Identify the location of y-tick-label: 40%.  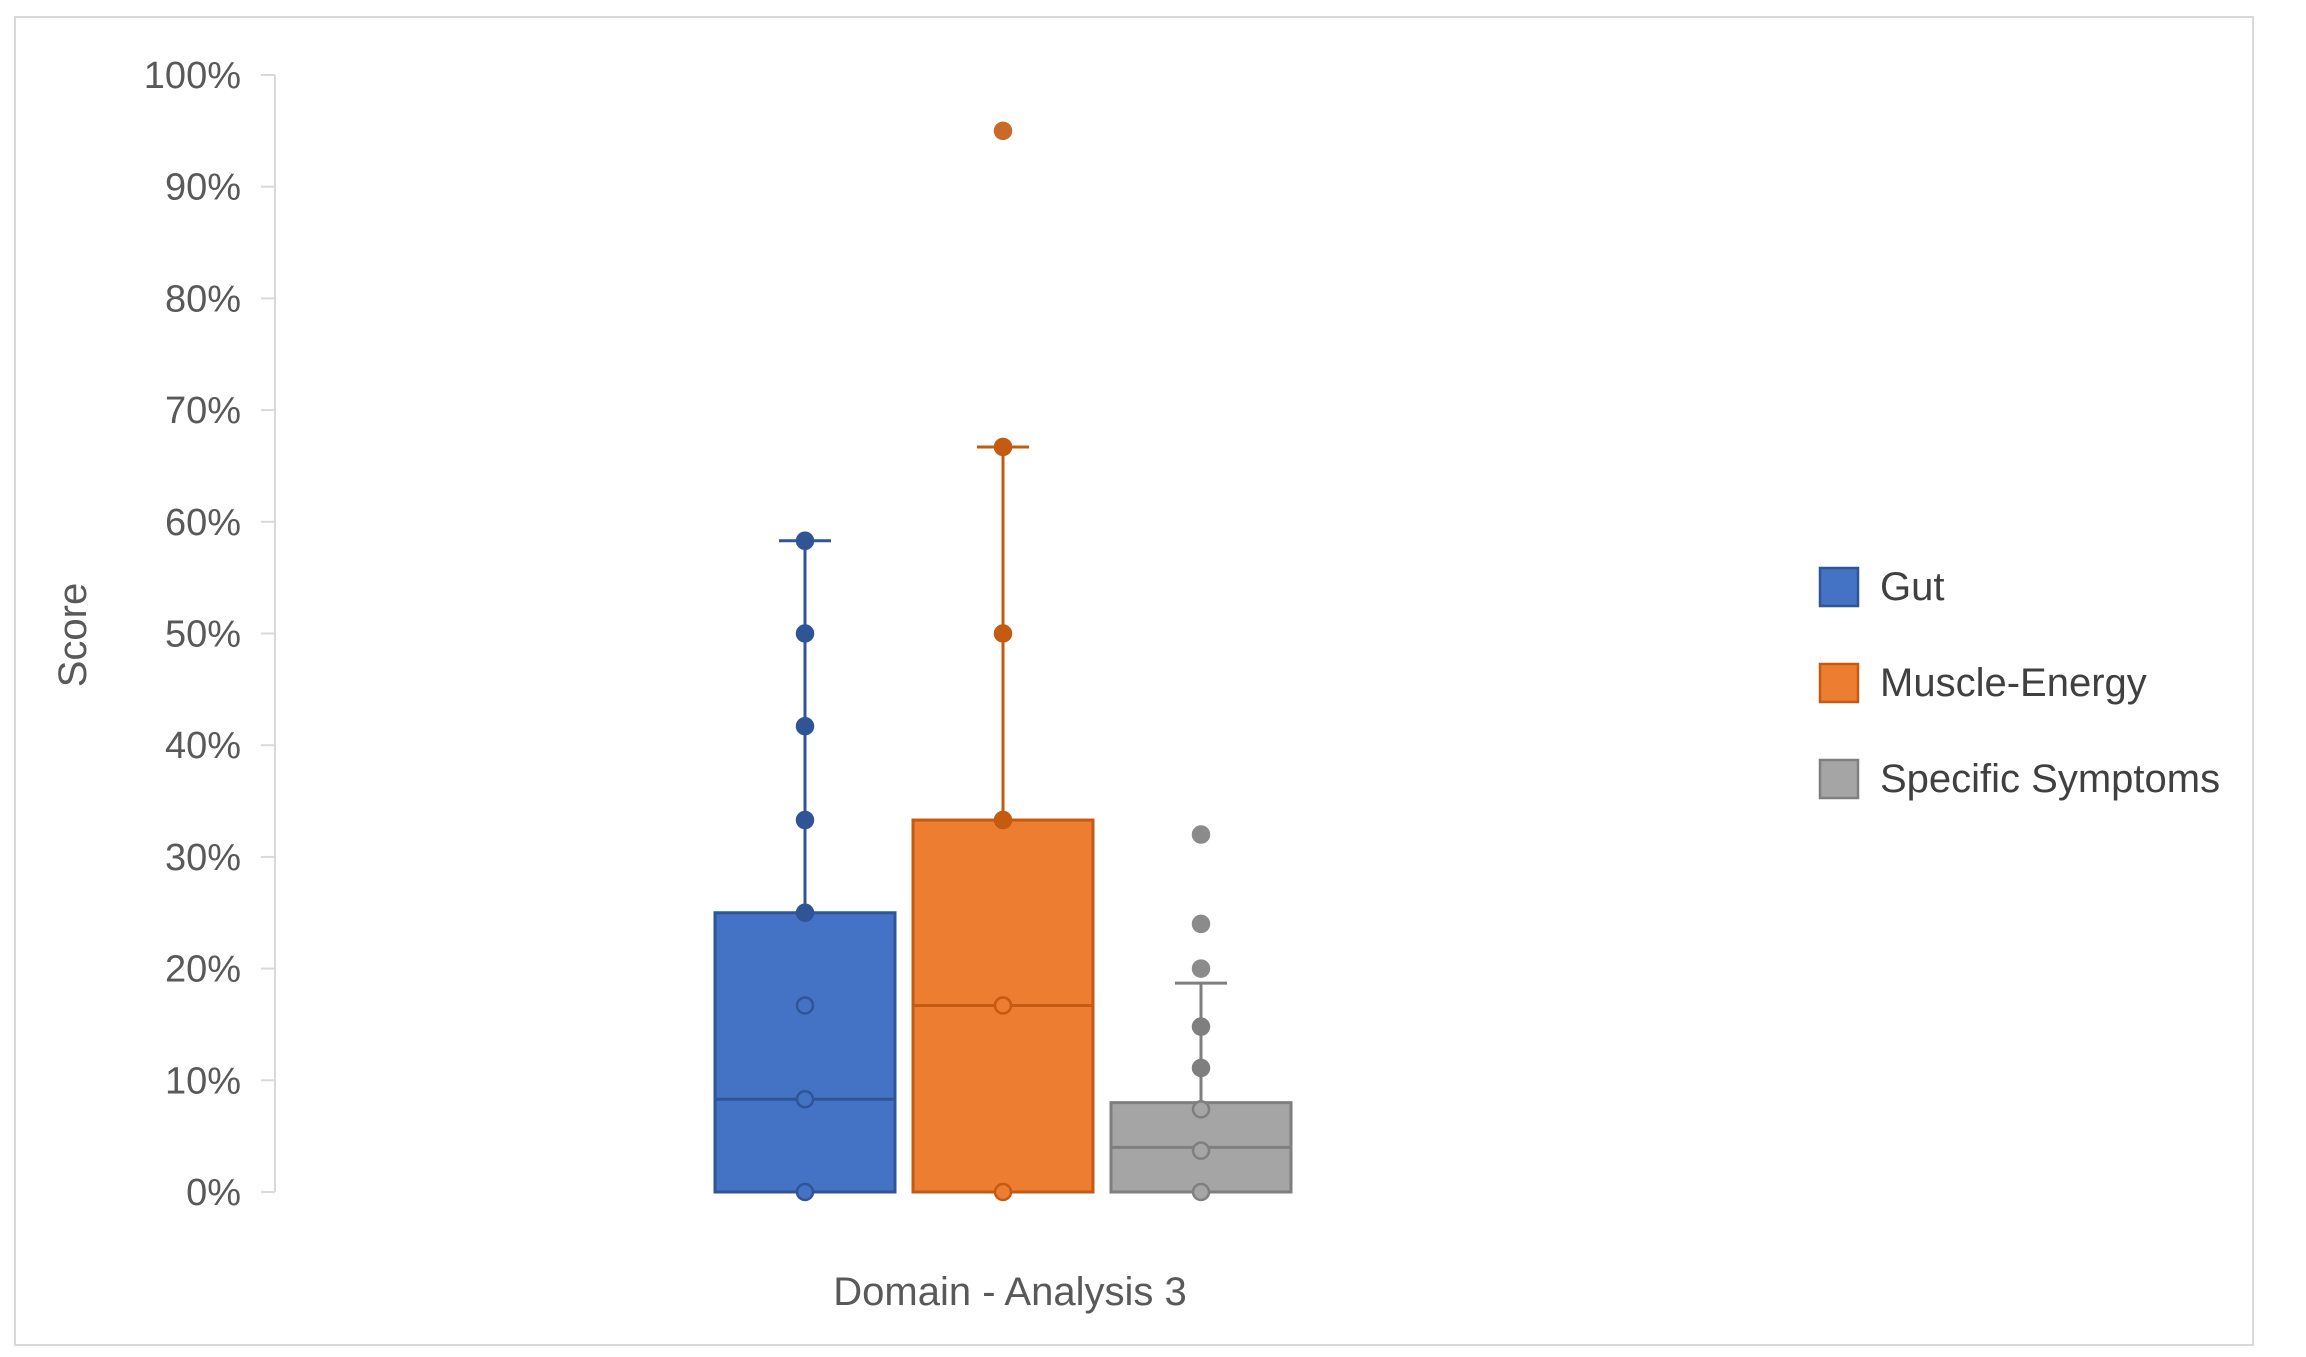
(203, 746).